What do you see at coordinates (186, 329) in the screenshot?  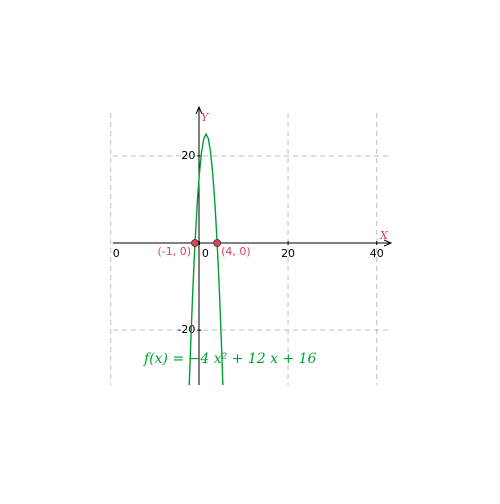 I see `y-tick-label: -20` at bounding box center [186, 329].